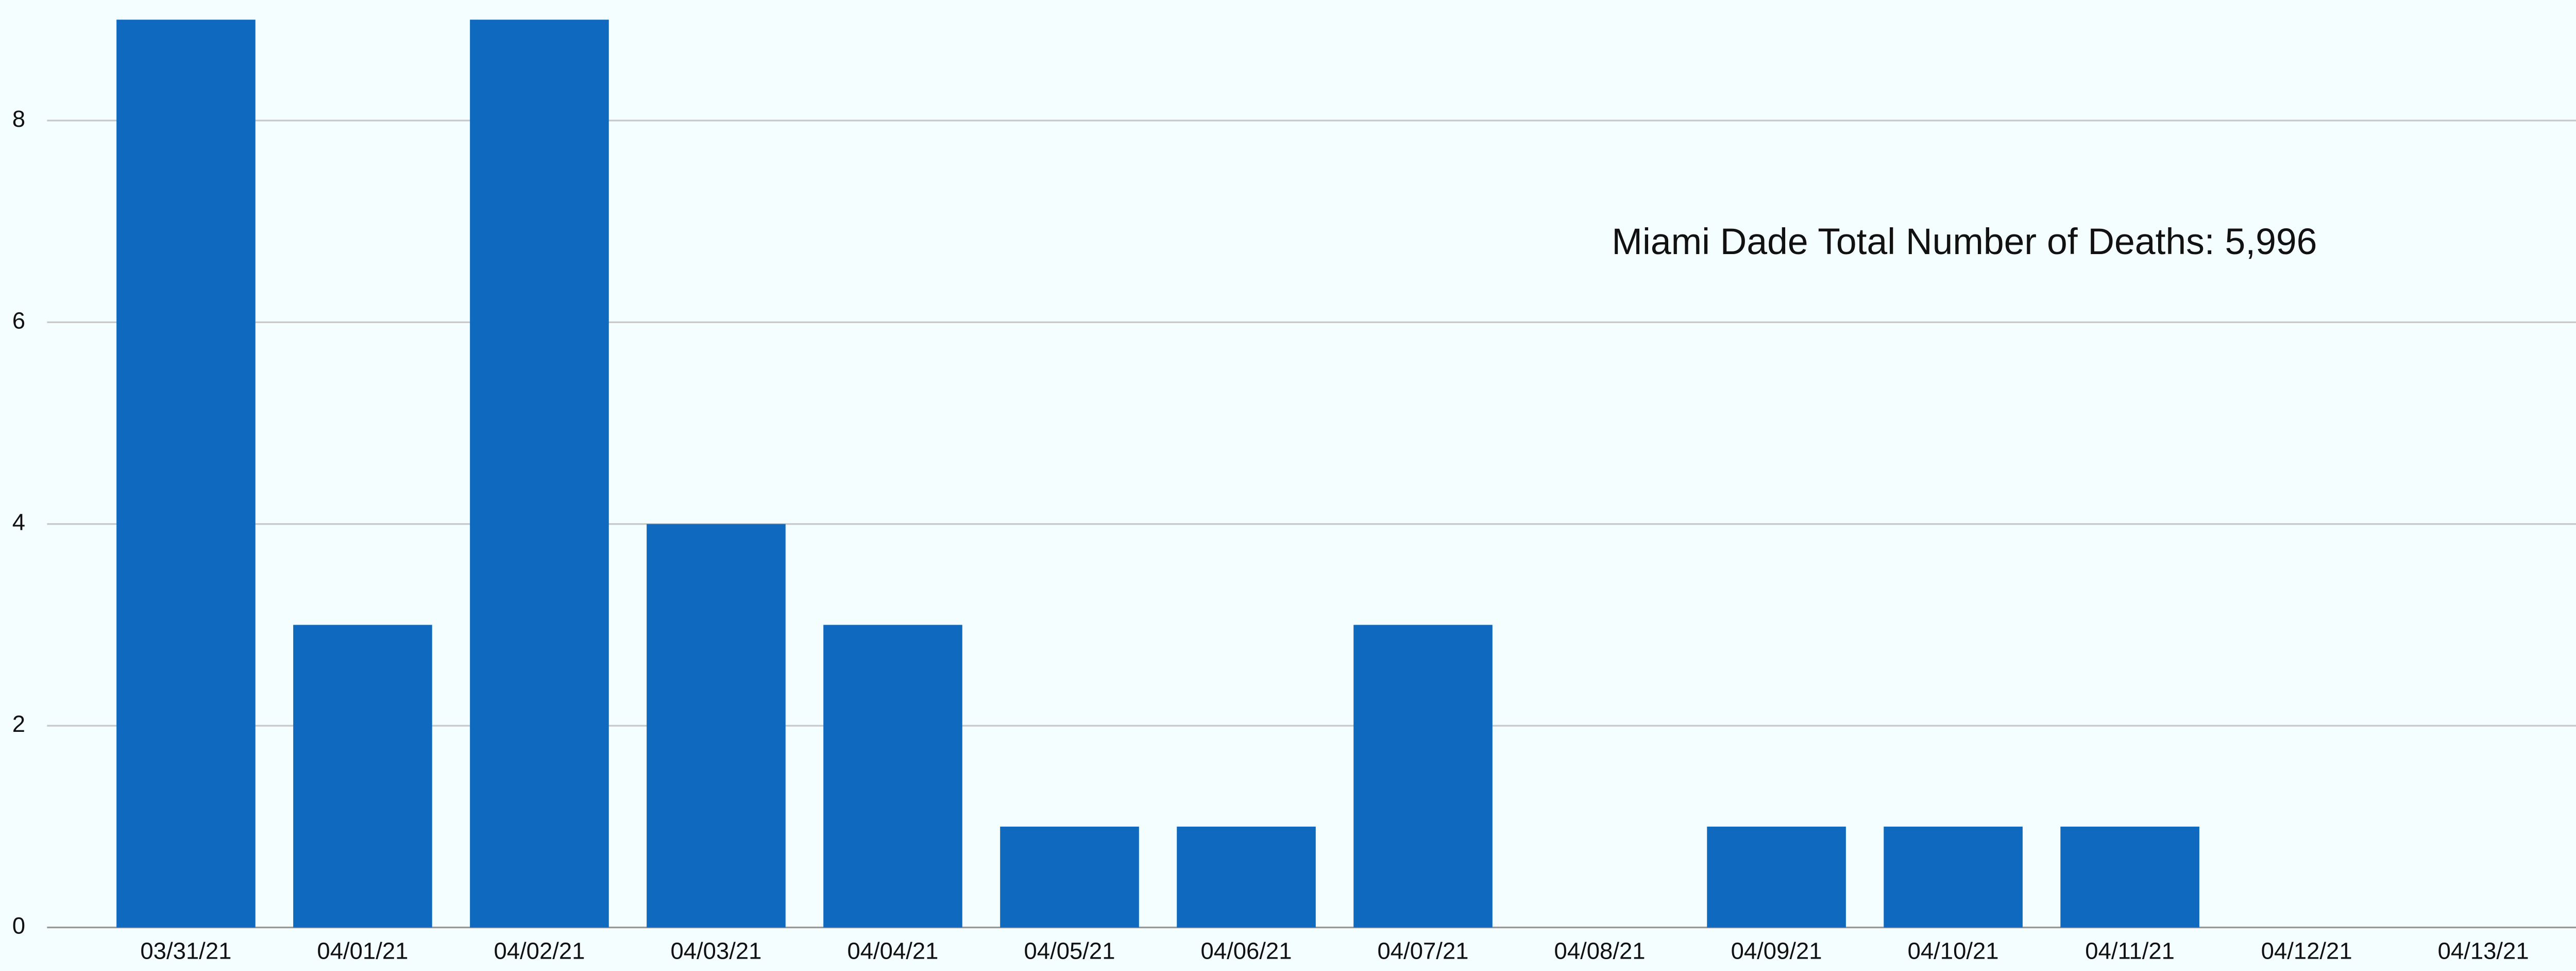 Image resolution: width=2576 pixels, height=971 pixels. I want to click on y-tick-label: 4, so click(18, 522).